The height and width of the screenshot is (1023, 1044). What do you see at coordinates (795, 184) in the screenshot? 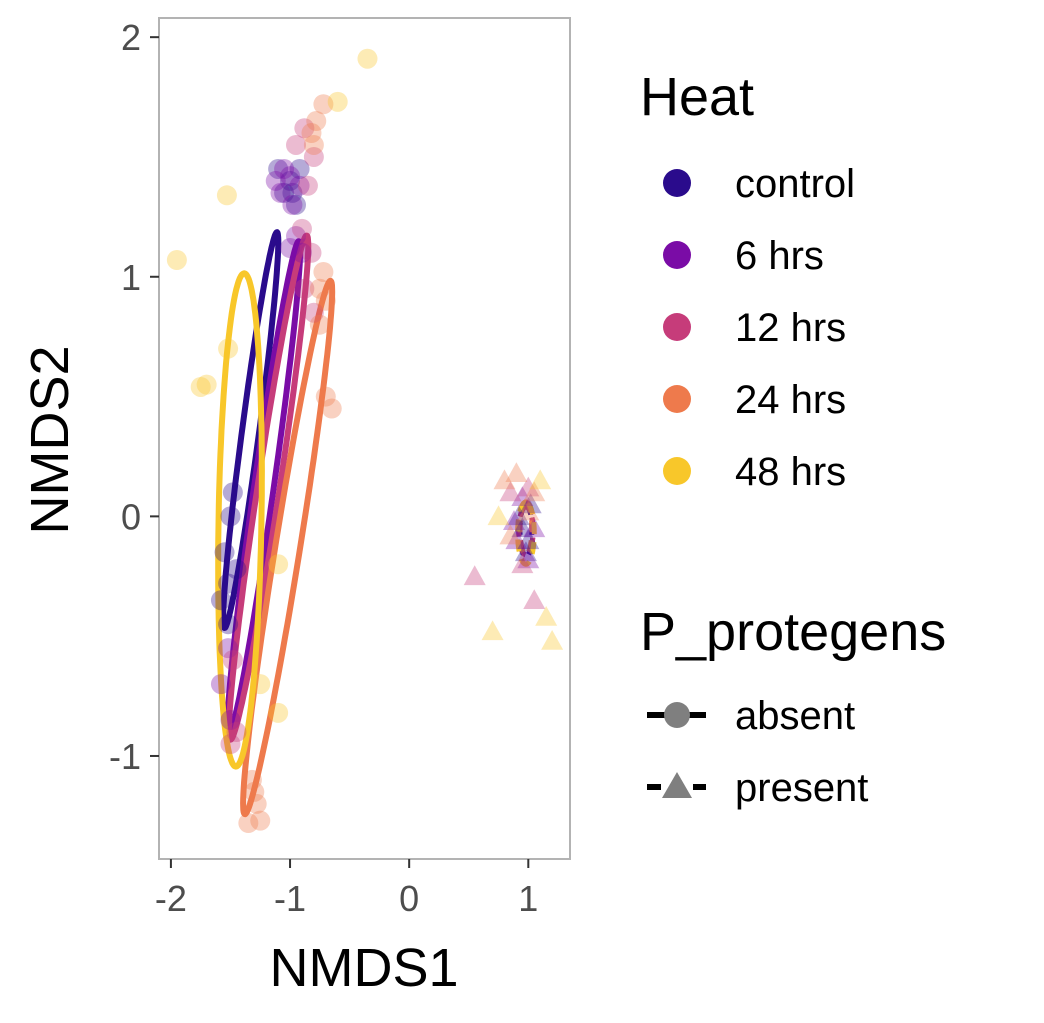
I see `legend-label-control: control` at bounding box center [795, 184].